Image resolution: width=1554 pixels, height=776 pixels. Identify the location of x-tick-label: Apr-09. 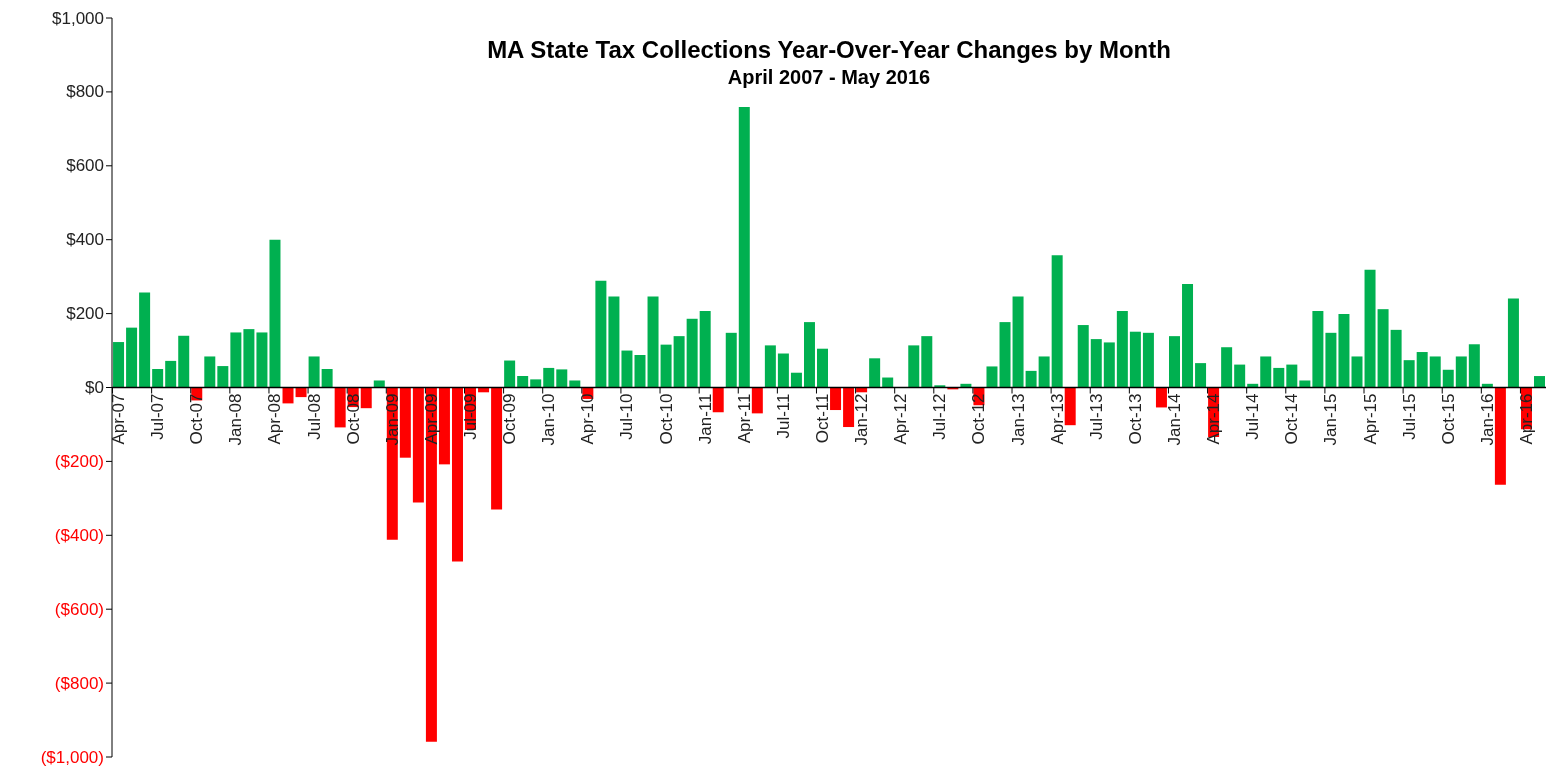
(431, 419).